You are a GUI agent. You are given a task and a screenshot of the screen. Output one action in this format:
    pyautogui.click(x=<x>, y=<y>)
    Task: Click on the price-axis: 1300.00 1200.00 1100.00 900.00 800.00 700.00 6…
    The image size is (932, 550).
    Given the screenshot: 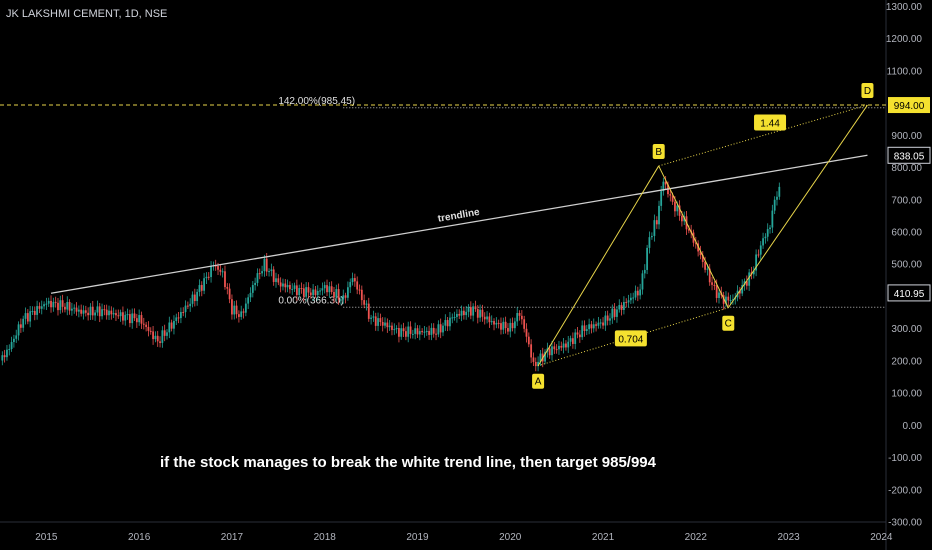 What is the action you would take?
    pyautogui.click(x=904, y=275)
    